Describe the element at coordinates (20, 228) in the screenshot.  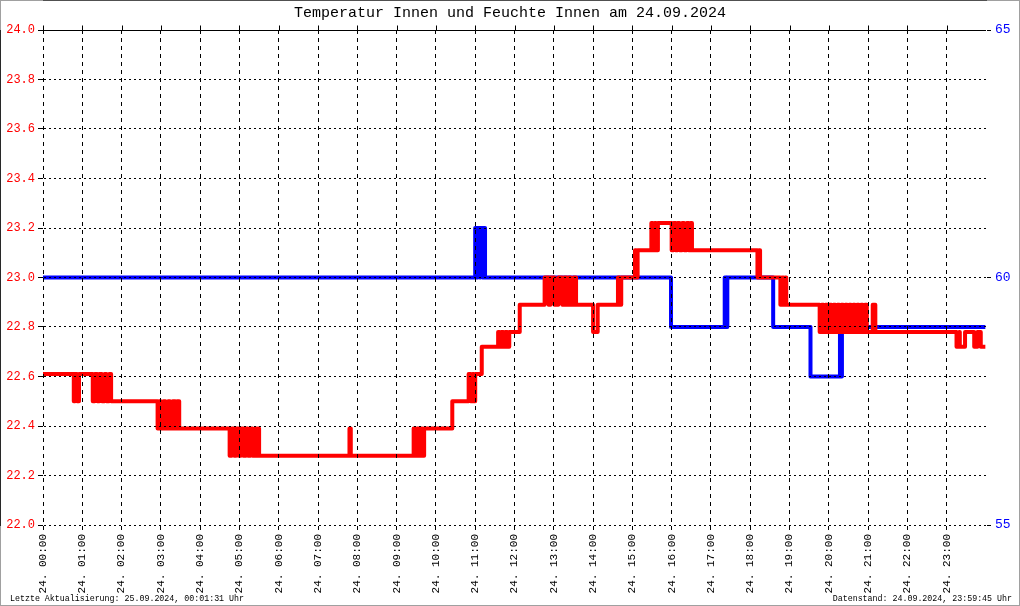
I see `y-tick-label: 23.2` at that location.